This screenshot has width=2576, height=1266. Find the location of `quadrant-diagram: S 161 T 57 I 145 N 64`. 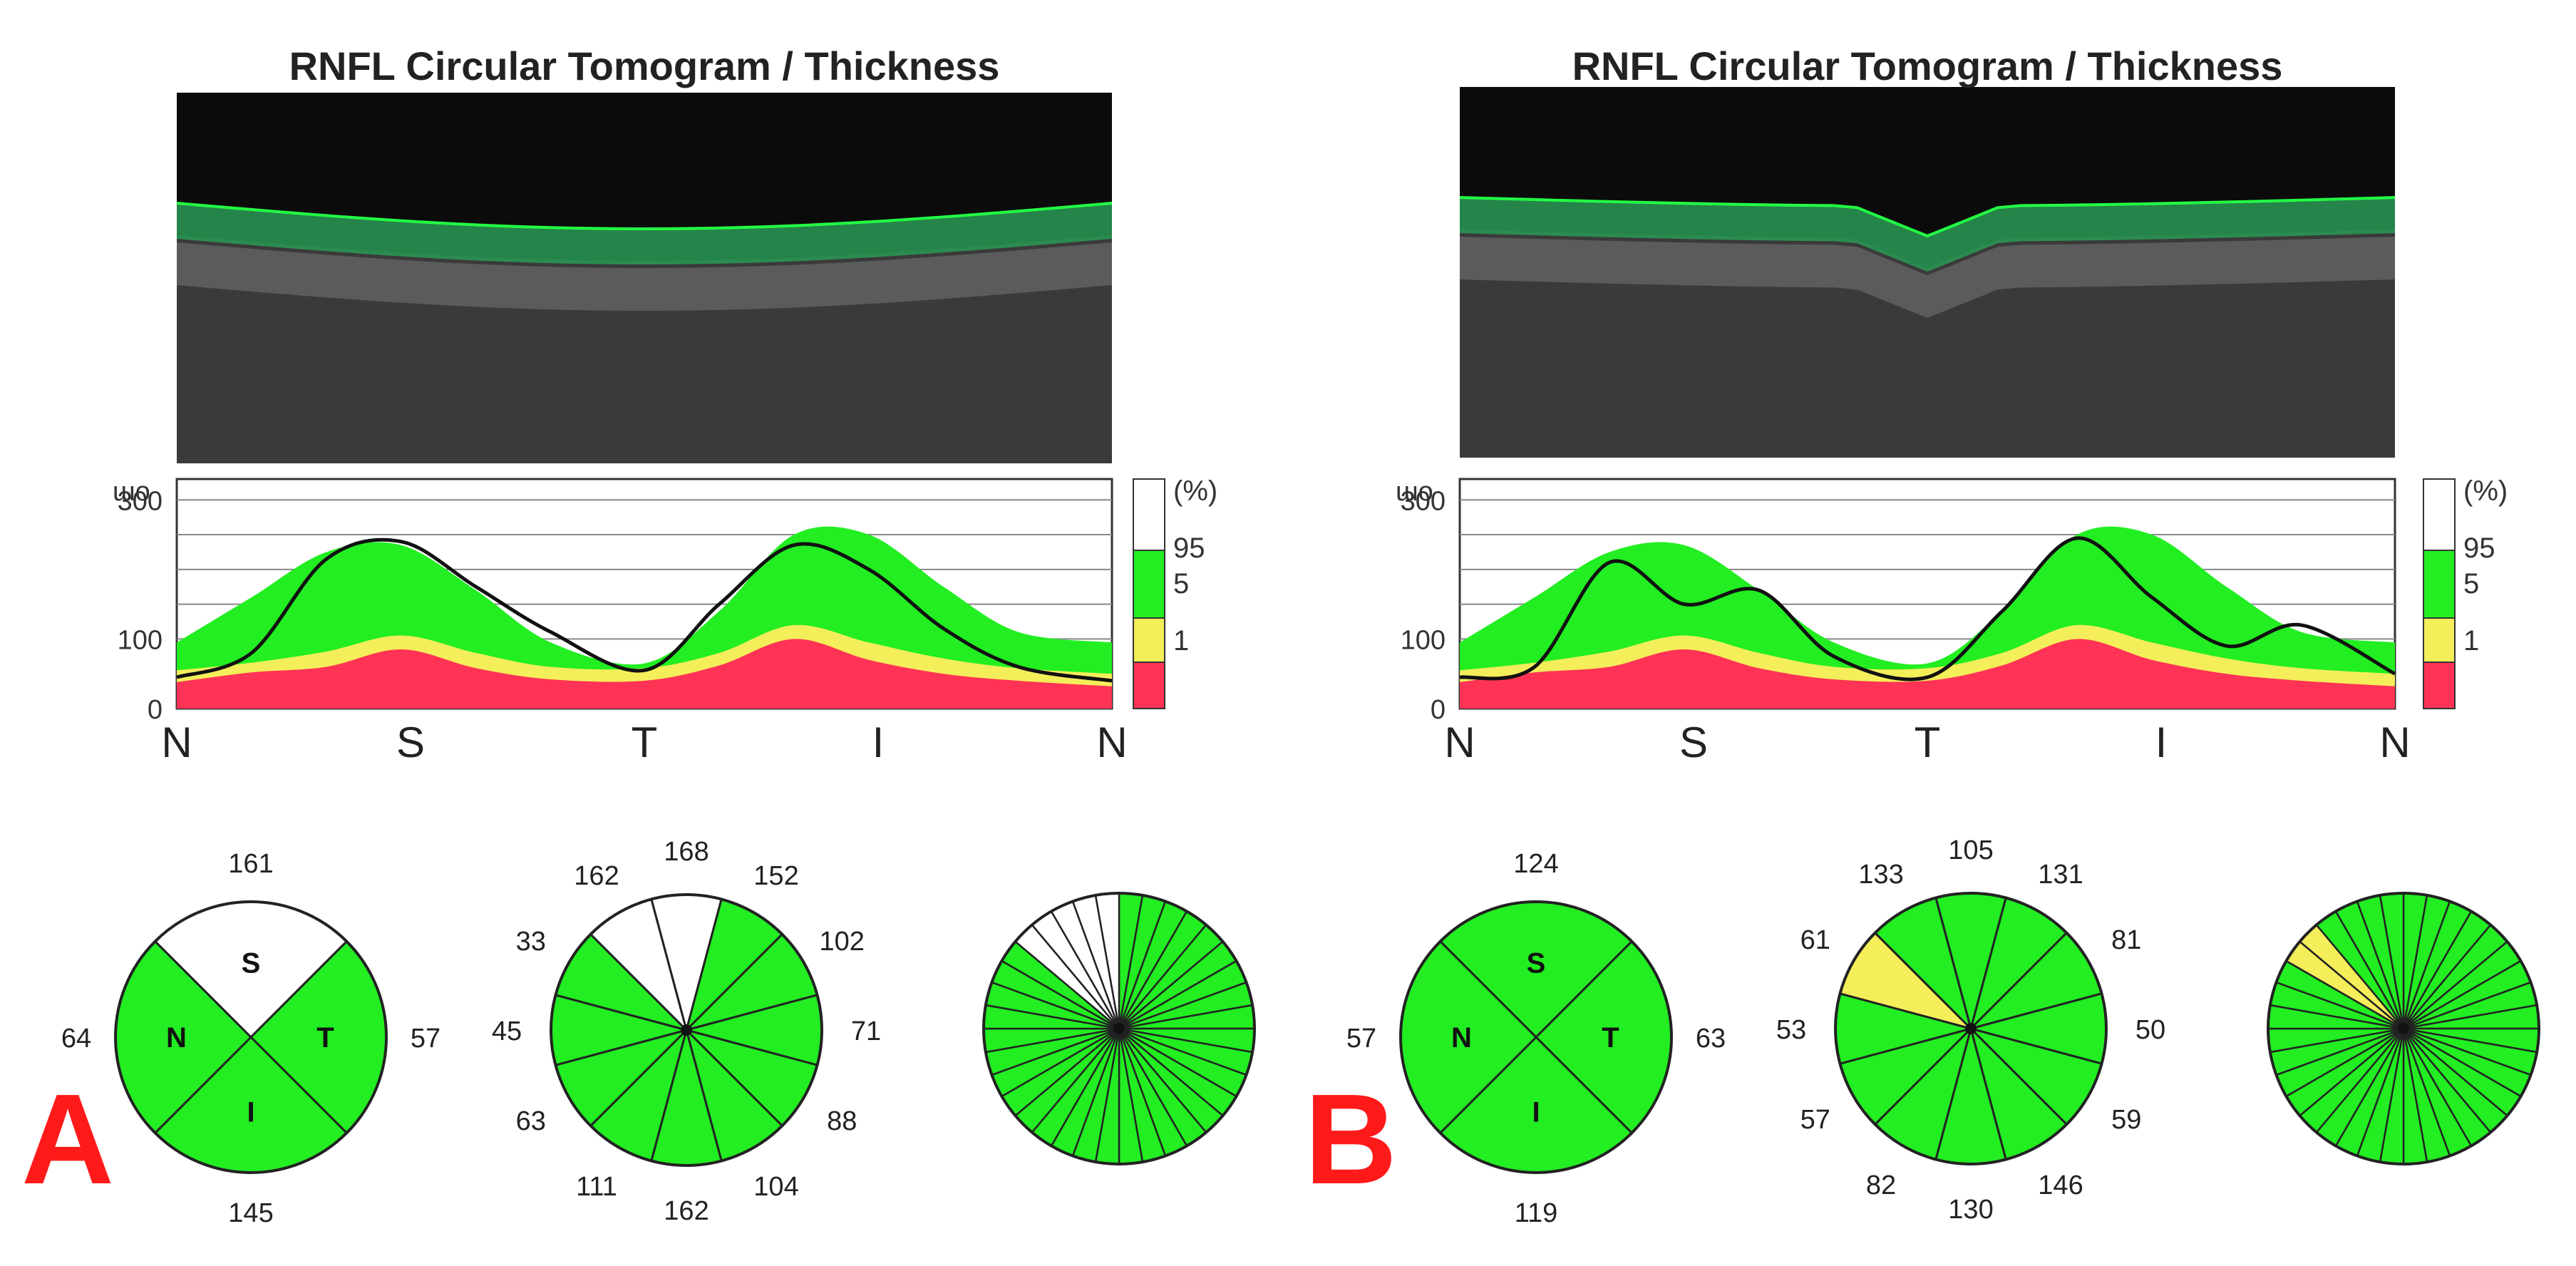

quadrant-diagram: S 161 T 57 I 145 N 64 is located at coordinates (251, 1038).